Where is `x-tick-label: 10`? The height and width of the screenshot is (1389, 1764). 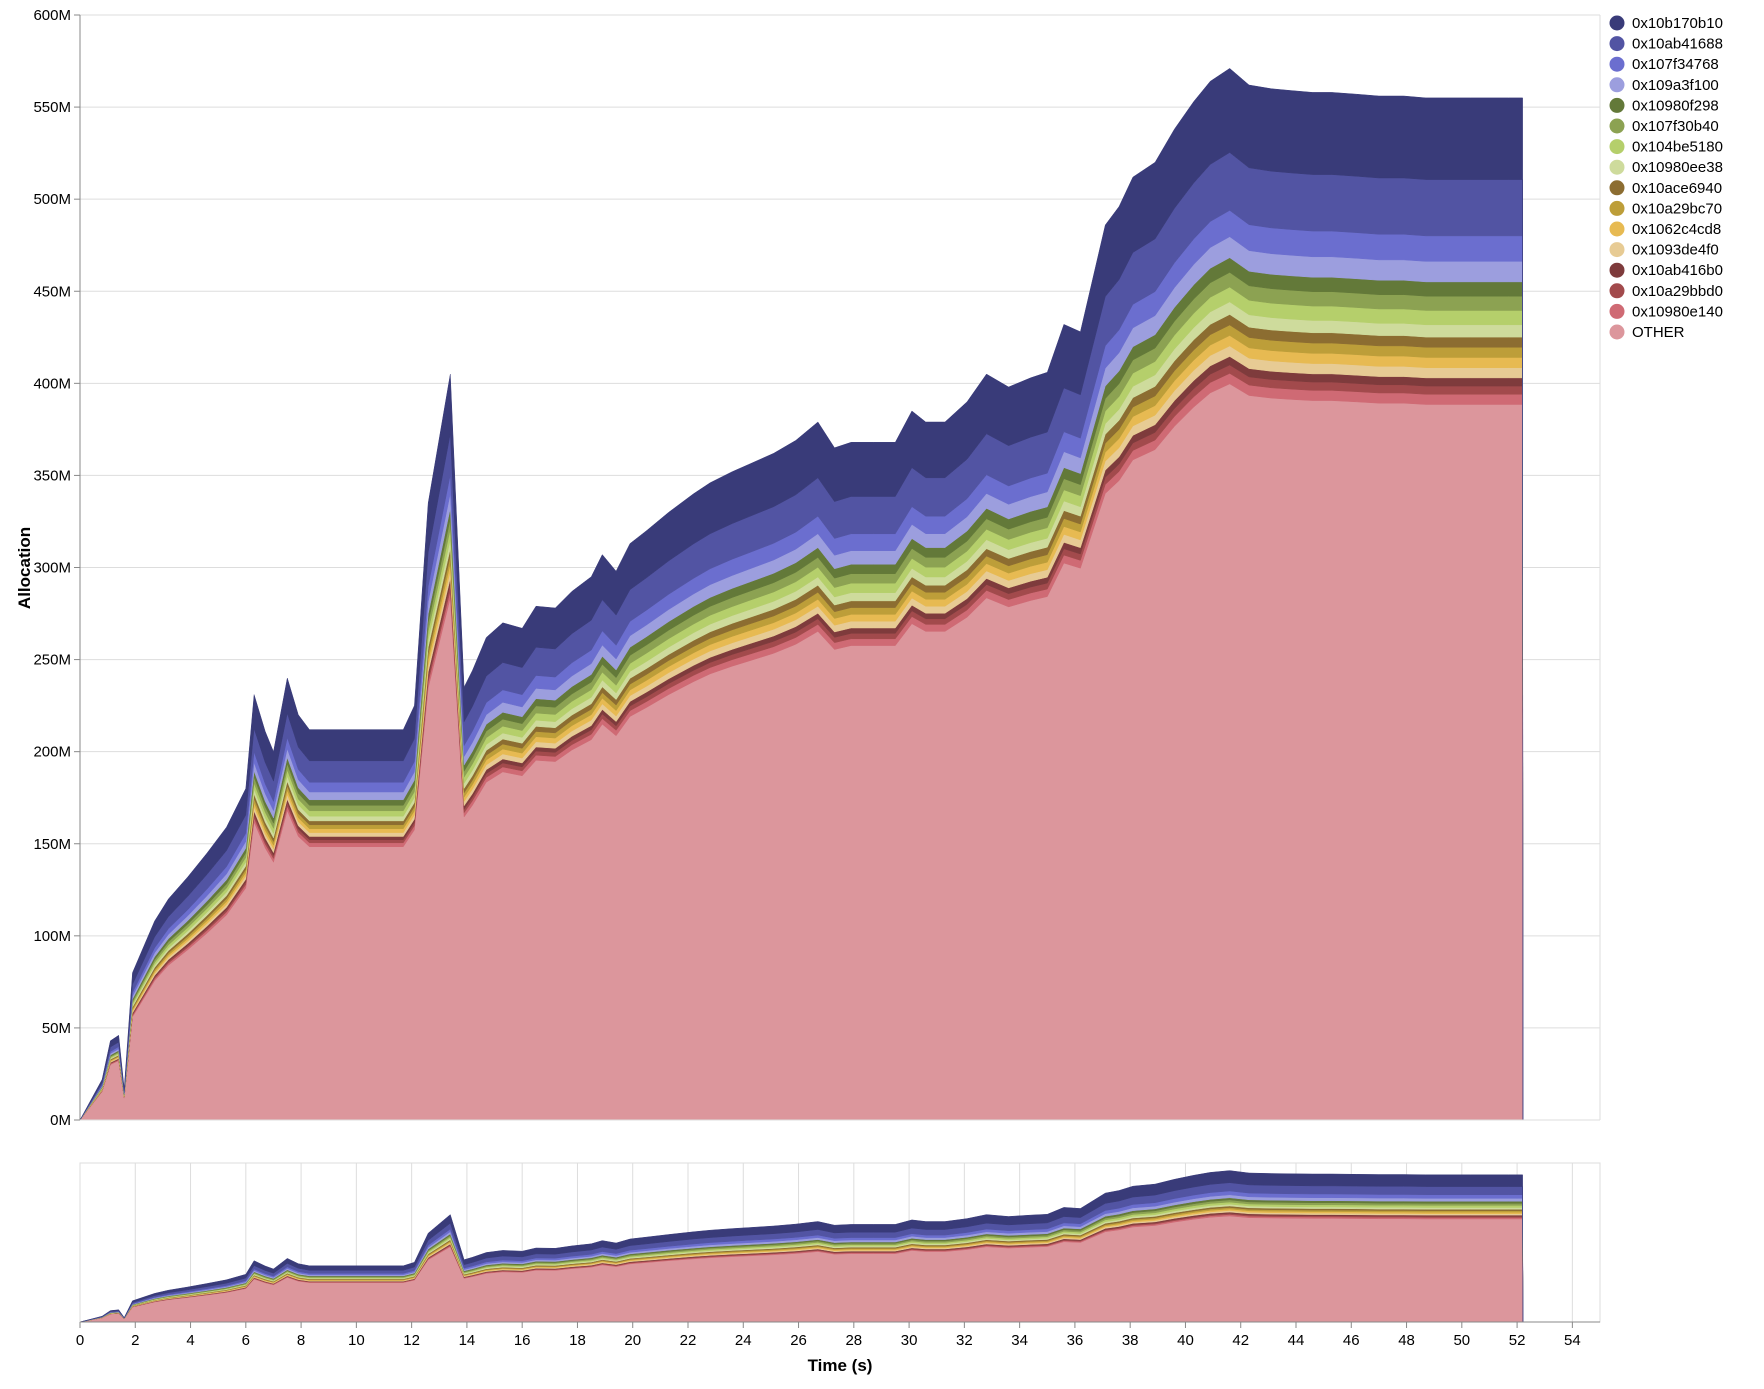
x-tick-label: 10 is located at coordinates (356, 1340).